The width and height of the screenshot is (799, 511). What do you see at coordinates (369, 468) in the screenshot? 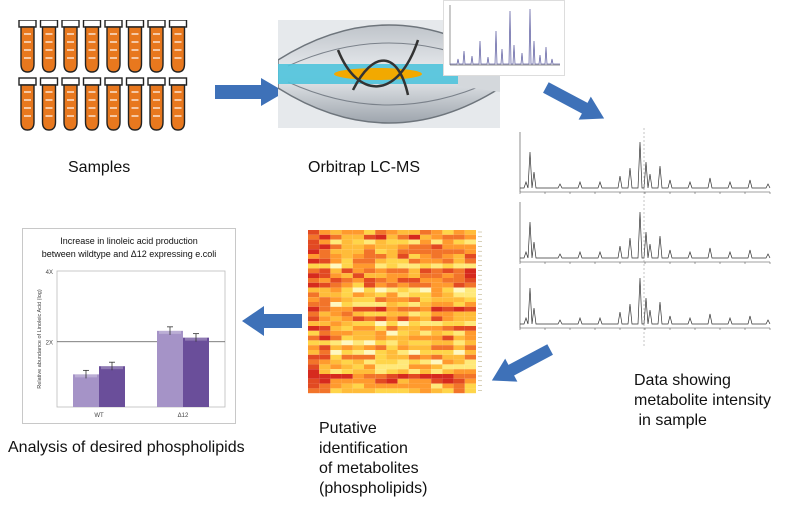
I see `putative-line-3: of metabolites` at bounding box center [369, 468].